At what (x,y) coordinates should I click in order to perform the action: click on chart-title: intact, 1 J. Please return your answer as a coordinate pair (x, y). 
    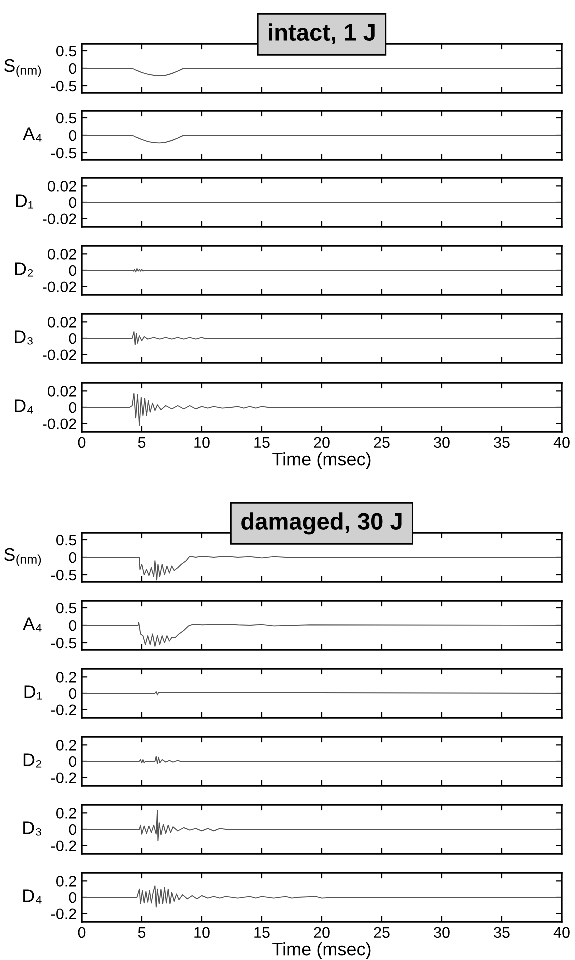
    Looking at the image, I should click on (322, 34).